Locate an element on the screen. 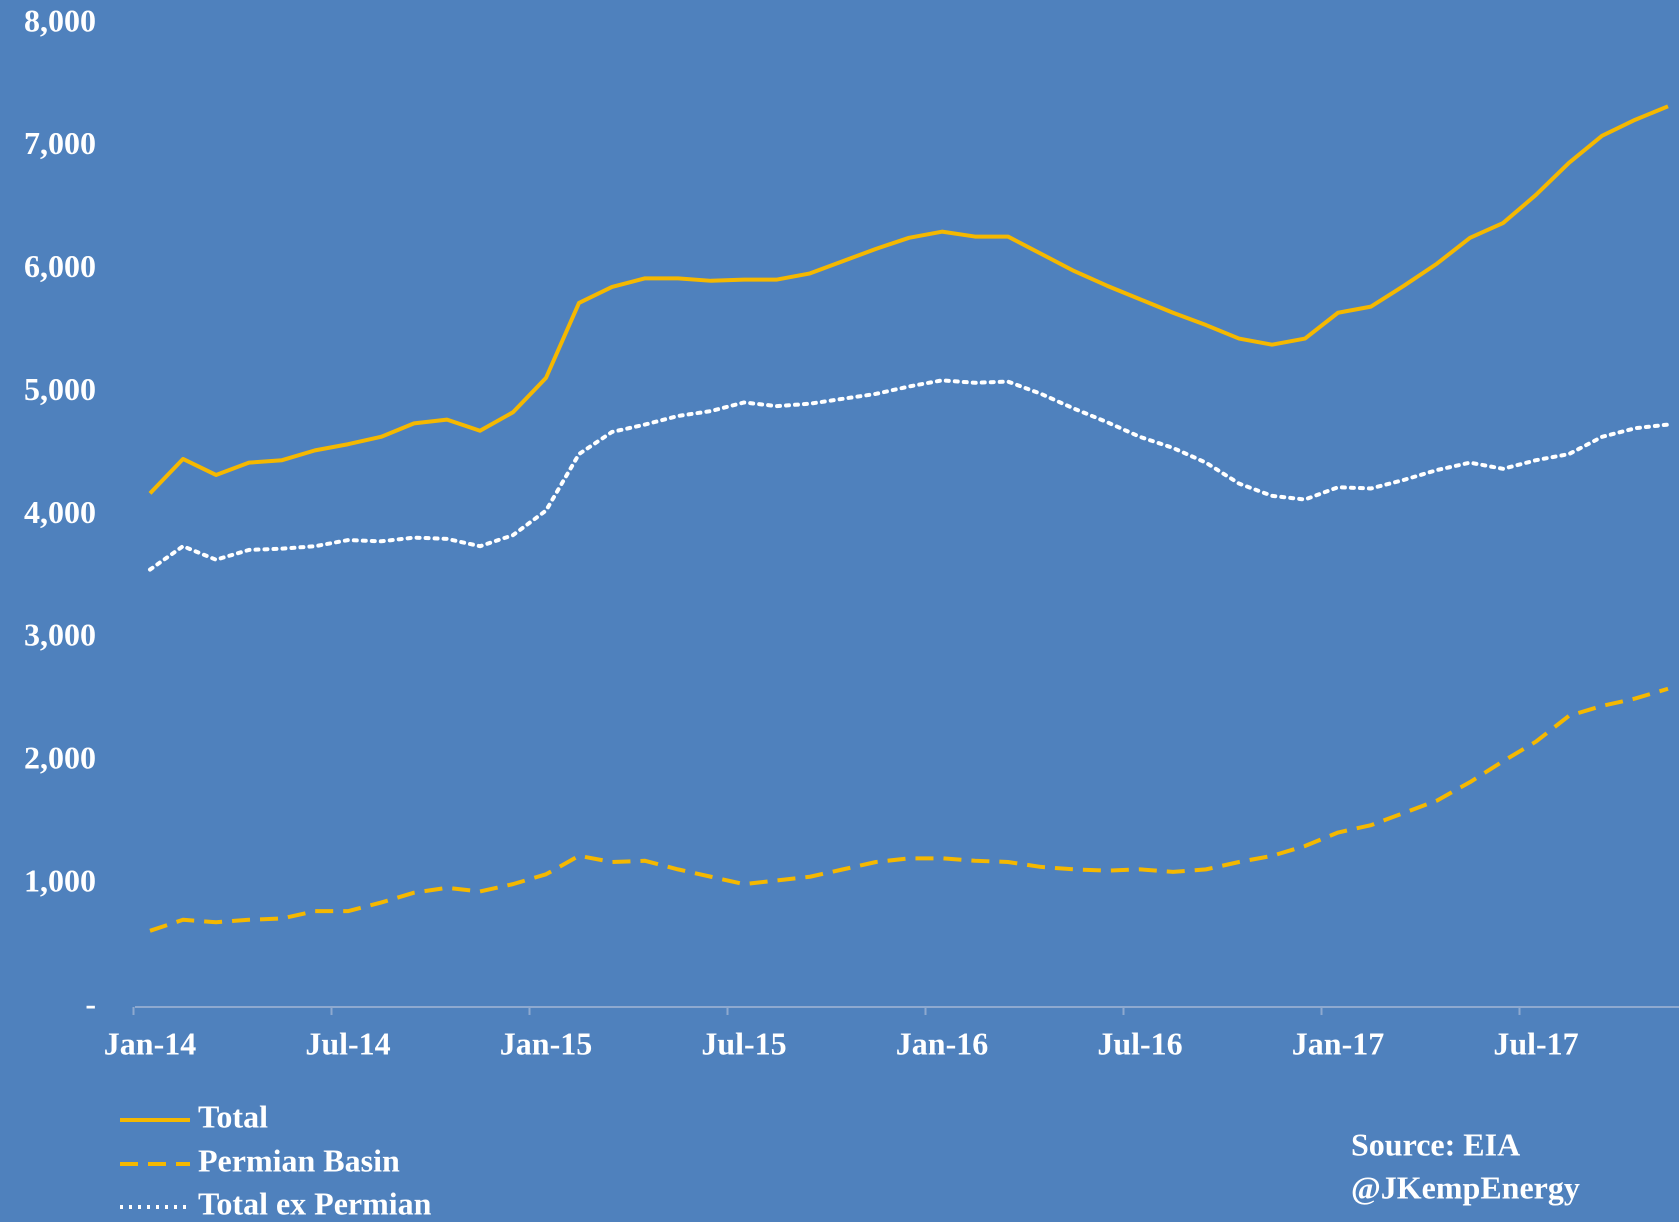 The height and width of the screenshot is (1222, 1679). x-tick-label: Jan-17 is located at coordinates (1338, 1043).